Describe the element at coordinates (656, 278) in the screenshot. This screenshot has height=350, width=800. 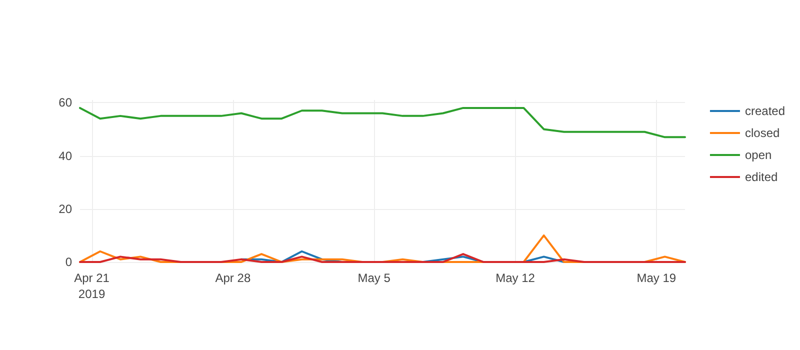
I see `x-tick-label: May 19` at that location.